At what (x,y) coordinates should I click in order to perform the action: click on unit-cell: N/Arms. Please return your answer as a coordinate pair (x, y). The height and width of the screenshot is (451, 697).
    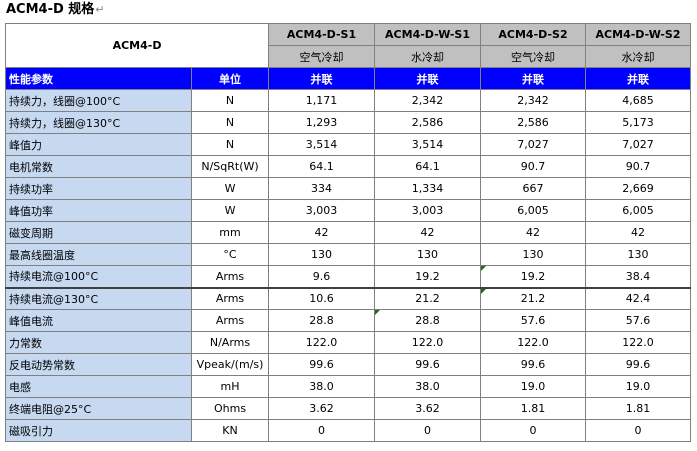
    Looking at the image, I should click on (230, 342).